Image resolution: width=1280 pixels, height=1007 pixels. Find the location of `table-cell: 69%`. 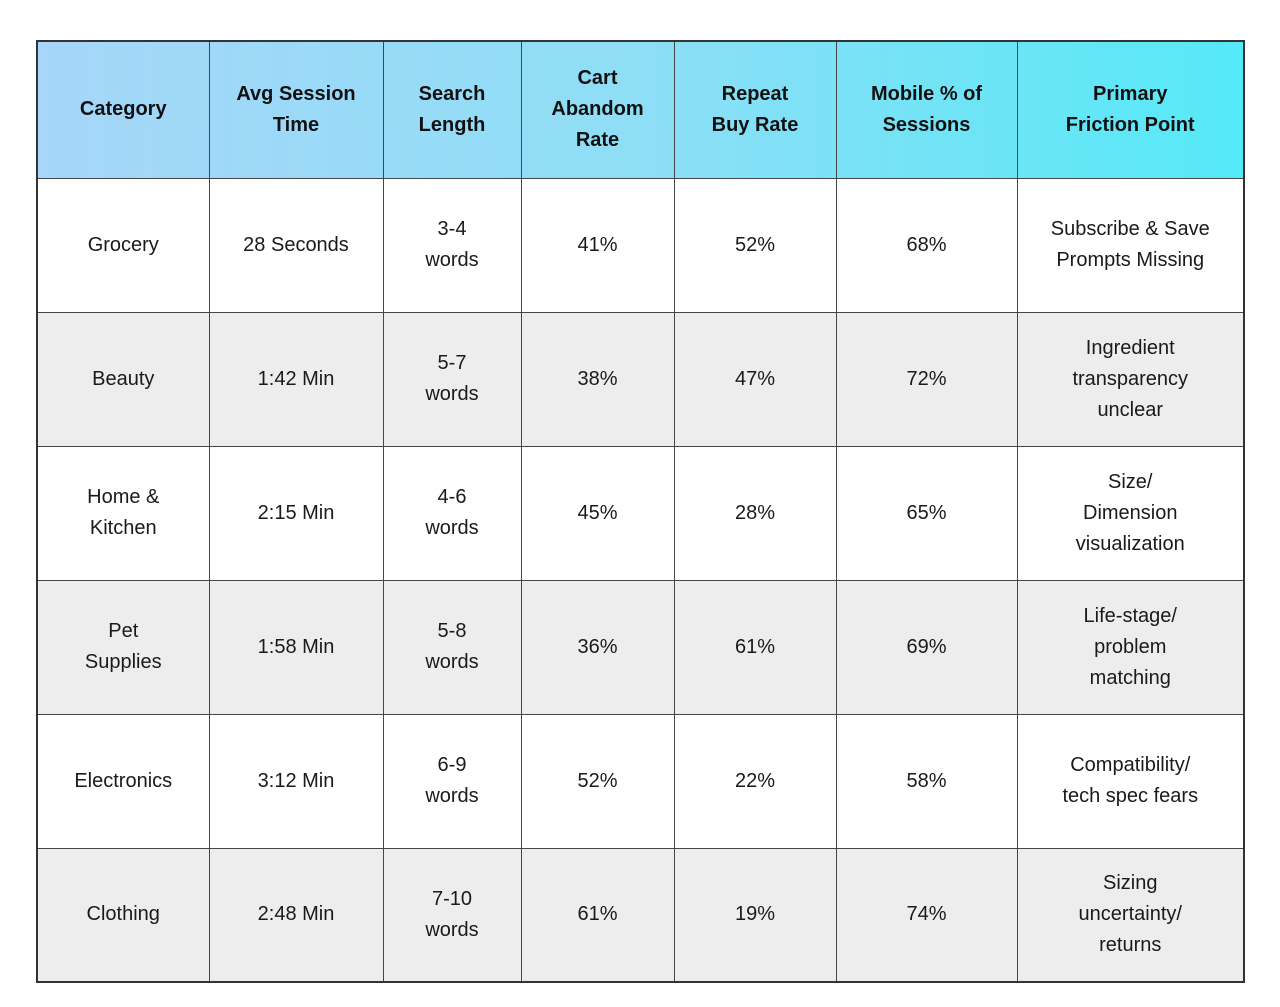

table-cell: 69% is located at coordinates (926, 647).